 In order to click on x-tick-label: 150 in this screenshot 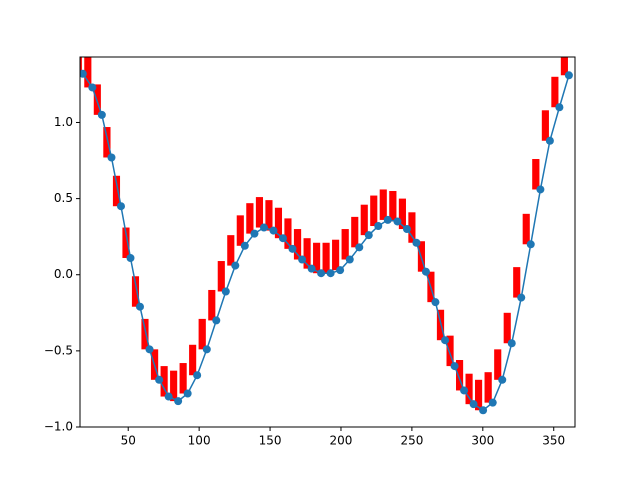, I will do `click(270, 441)`.